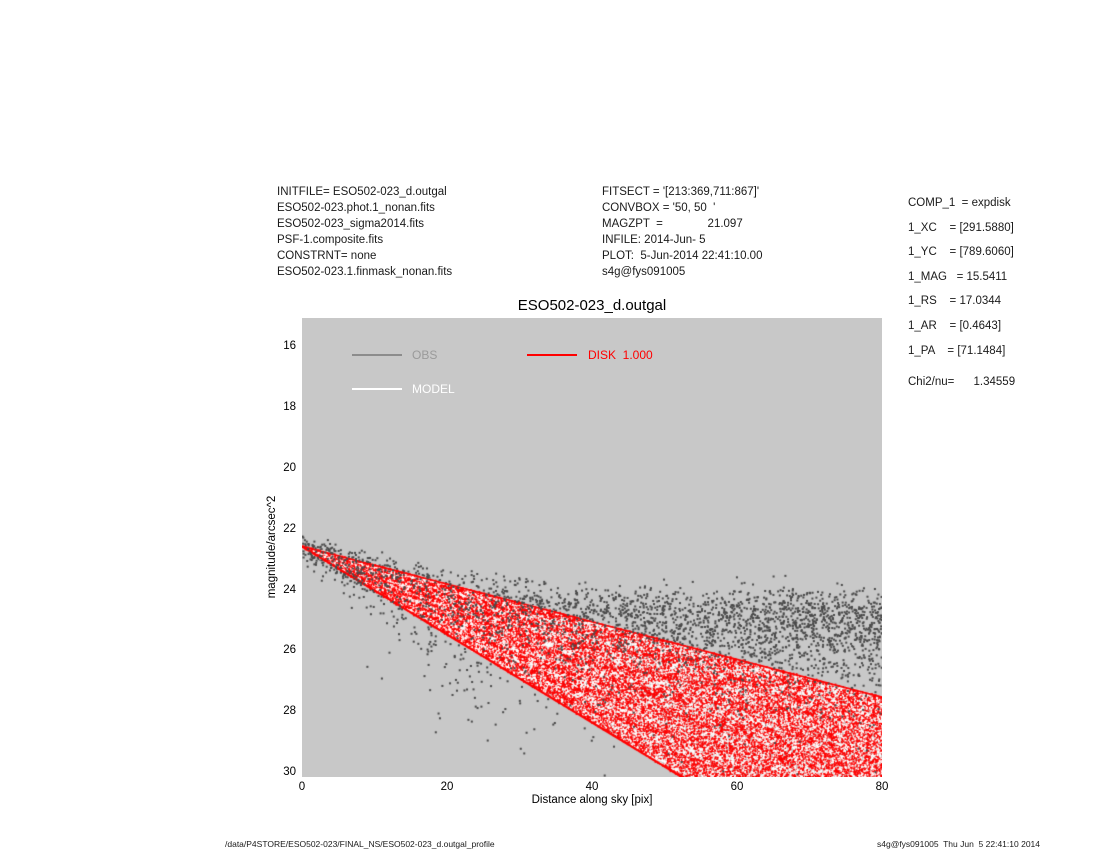 Image resolution: width=1100 pixels, height=850 pixels. Describe the element at coordinates (289, 589) in the screenshot. I see `y-tick-label: 24` at that location.